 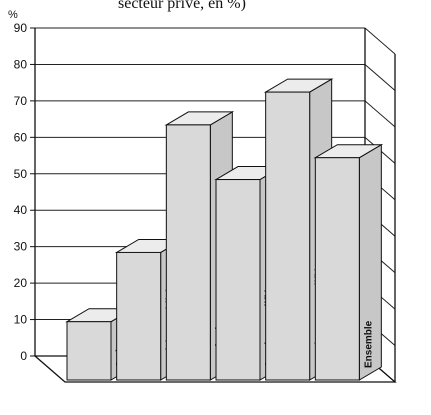 I want to click on y-tick-label: 30, so click(x=21, y=247).